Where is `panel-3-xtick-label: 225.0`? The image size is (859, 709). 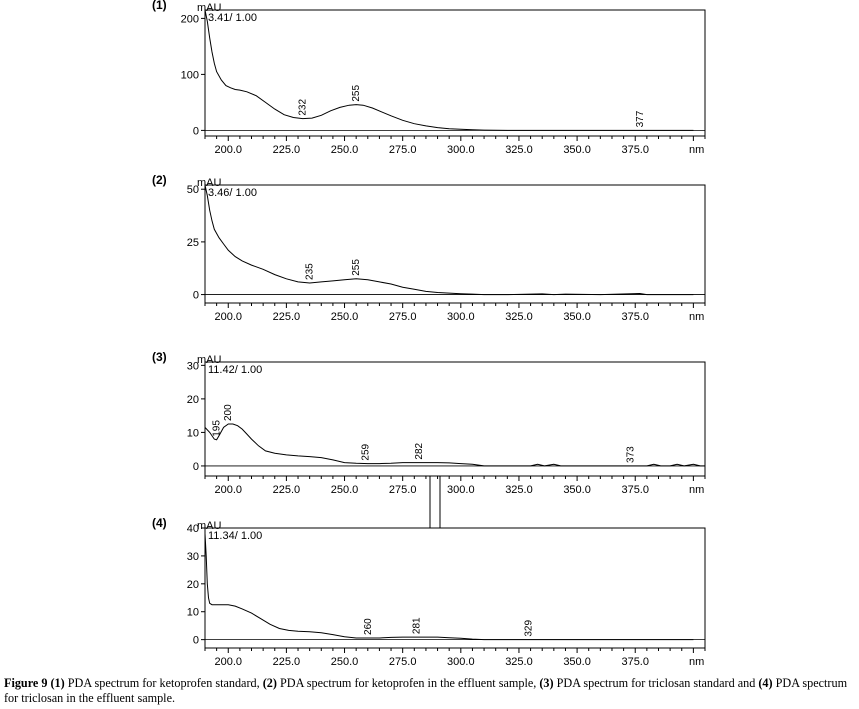 panel-3-xtick-label: 225.0 is located at coordinates (287, 490).